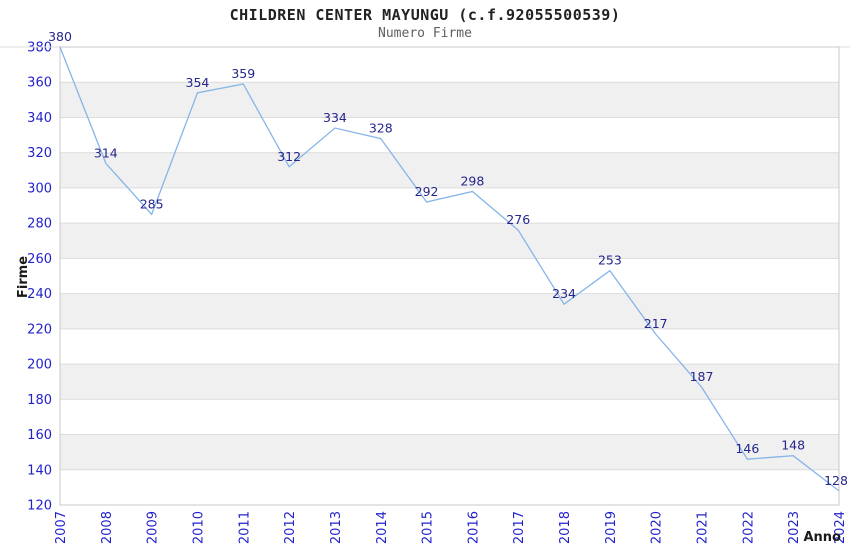  What do you see at coordinates (703, 527) in the screenshot?
I see `x-tick-label: 2021` at bounding box center [703, 527].